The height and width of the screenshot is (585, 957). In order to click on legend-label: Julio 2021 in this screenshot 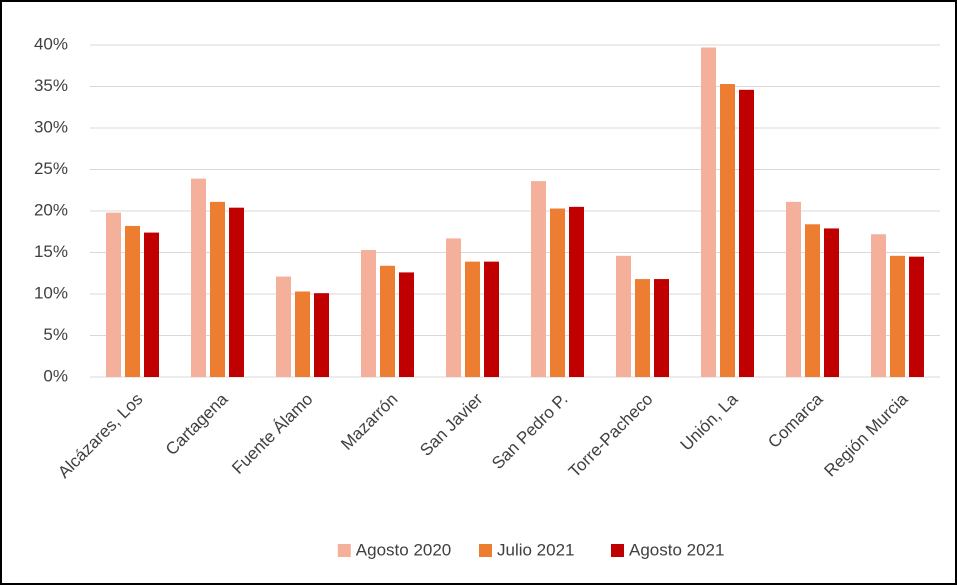, I will do `click(536, 549)`.